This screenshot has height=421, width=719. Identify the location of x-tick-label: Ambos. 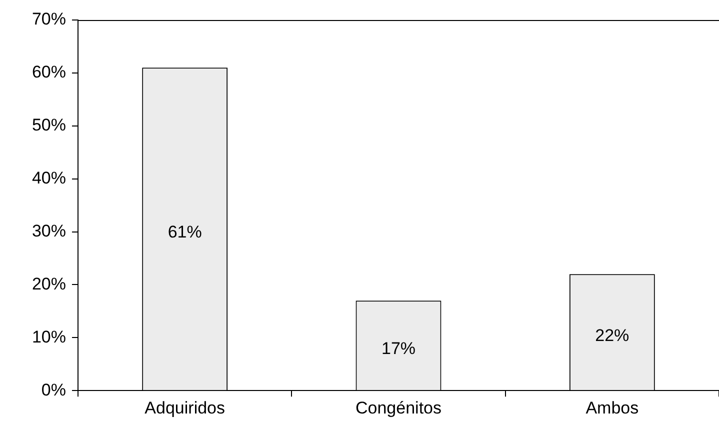
(612, 408).